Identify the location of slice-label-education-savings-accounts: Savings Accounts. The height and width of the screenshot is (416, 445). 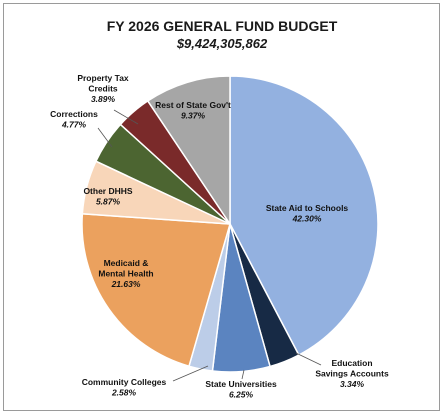
(352, 374).